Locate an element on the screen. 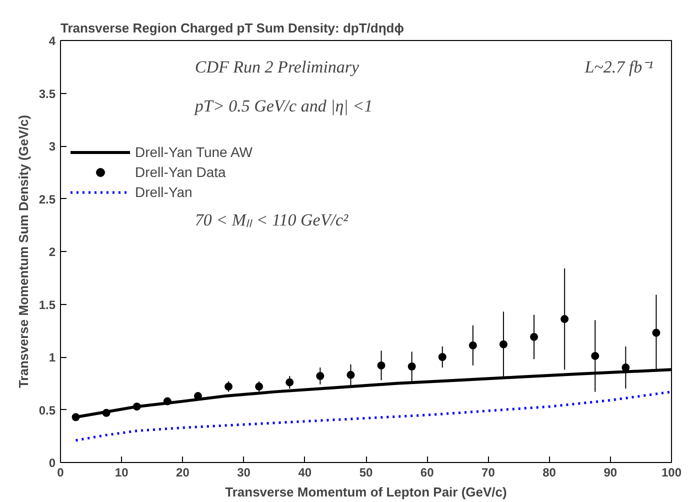  legend-label: Drell-Yan Tune AW is located at coordinates (193, 152).